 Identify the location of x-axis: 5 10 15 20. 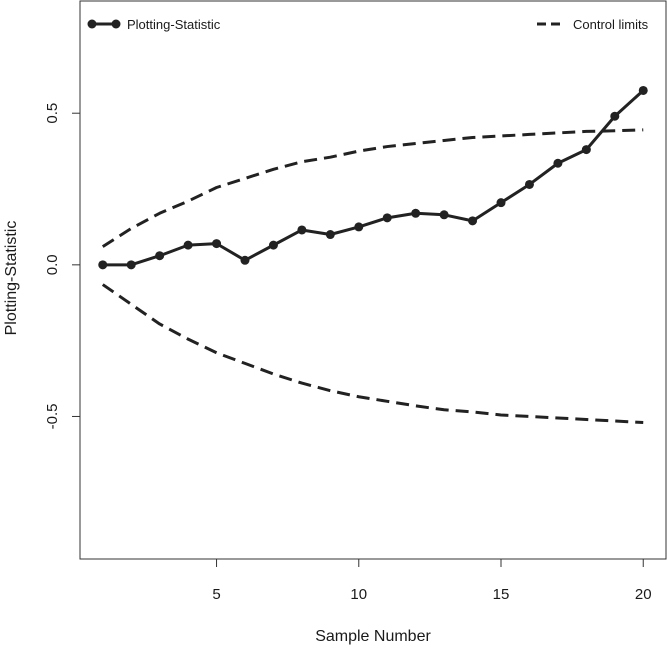
(432, 581).